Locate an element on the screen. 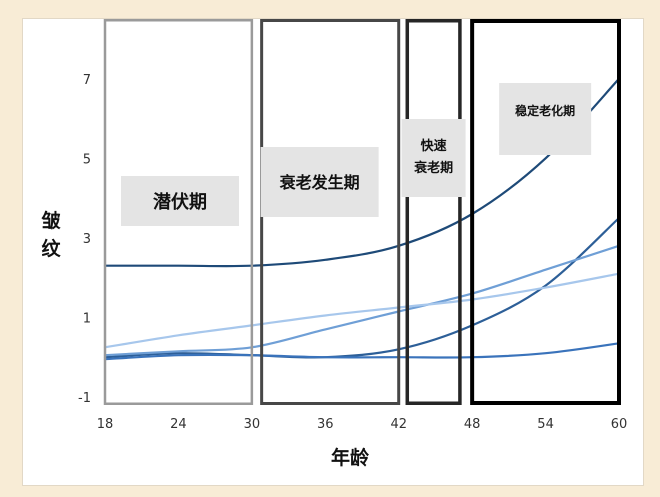 The width and height of the screenshot is (660, 497). phase-box is located at coordinates (433, 212).